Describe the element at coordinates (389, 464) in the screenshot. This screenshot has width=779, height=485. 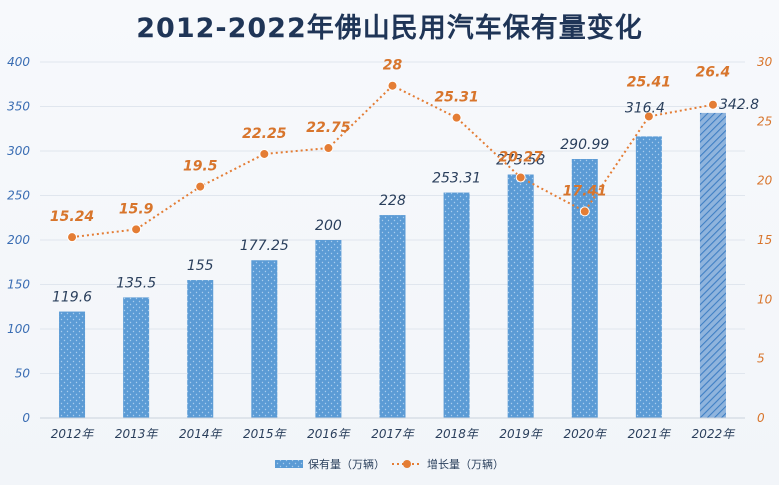
I see `legend-layer: 保有量（万辆） 增长量（万辆）` at that location.